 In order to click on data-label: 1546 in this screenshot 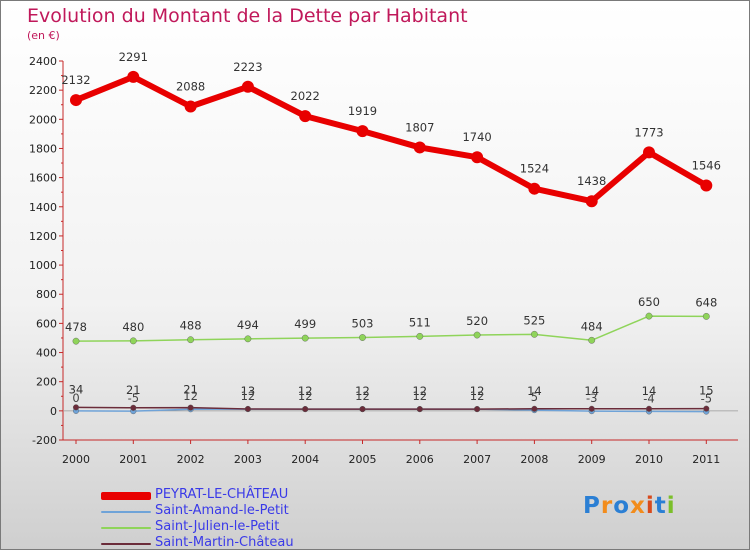, I will do `click(706, 165)`.